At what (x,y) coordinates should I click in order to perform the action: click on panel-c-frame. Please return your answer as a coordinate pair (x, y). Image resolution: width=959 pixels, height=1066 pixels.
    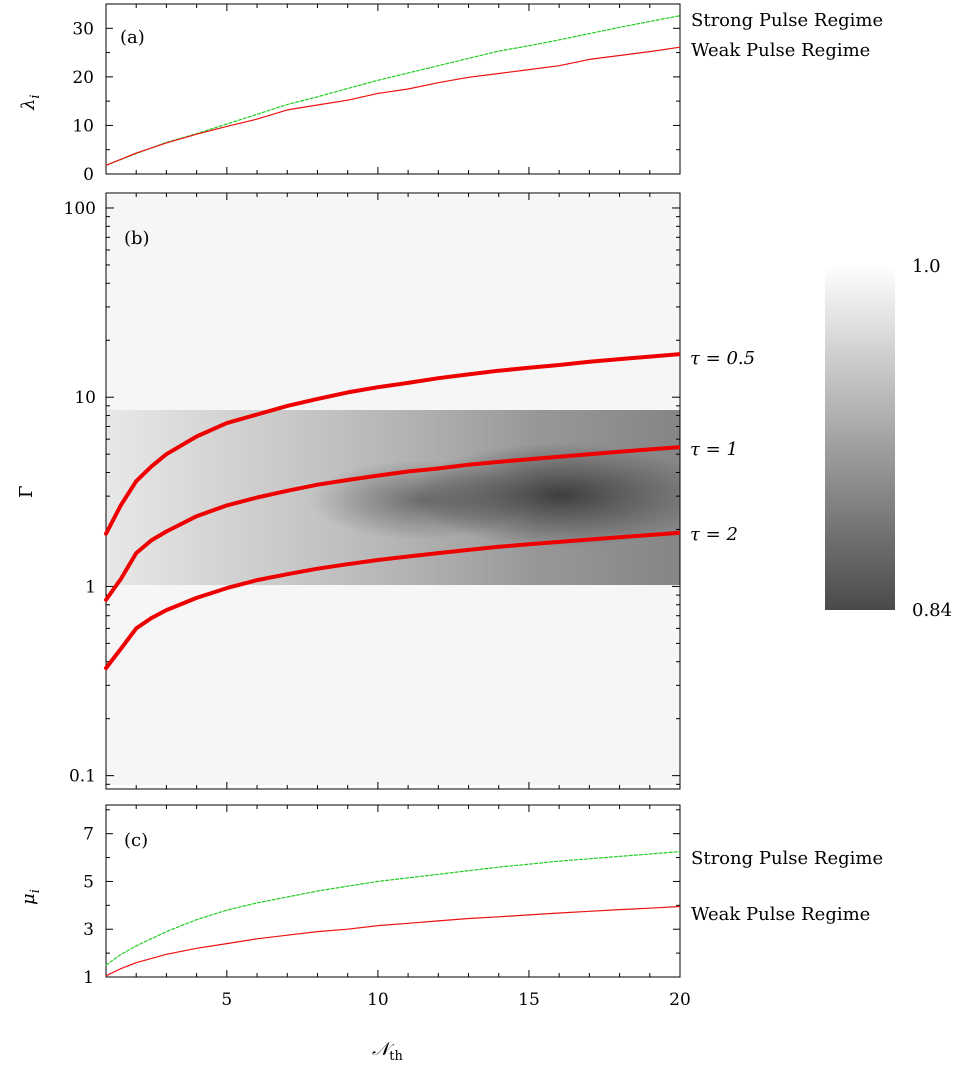
    Looking at the image, I should click on (393, 891).